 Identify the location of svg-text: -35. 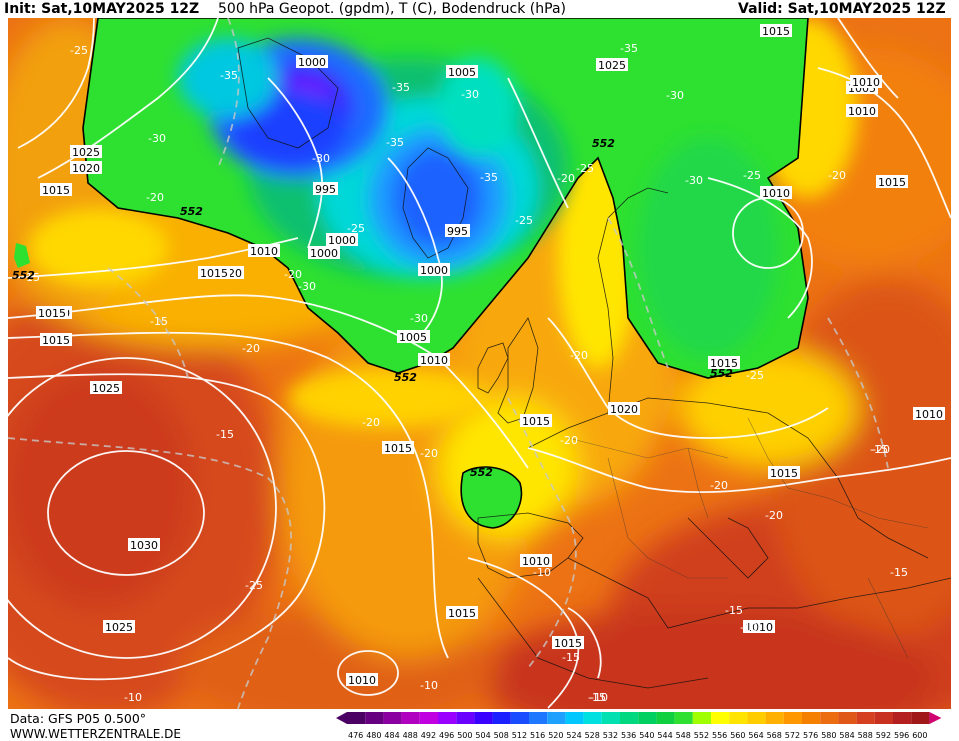
(401, 87).